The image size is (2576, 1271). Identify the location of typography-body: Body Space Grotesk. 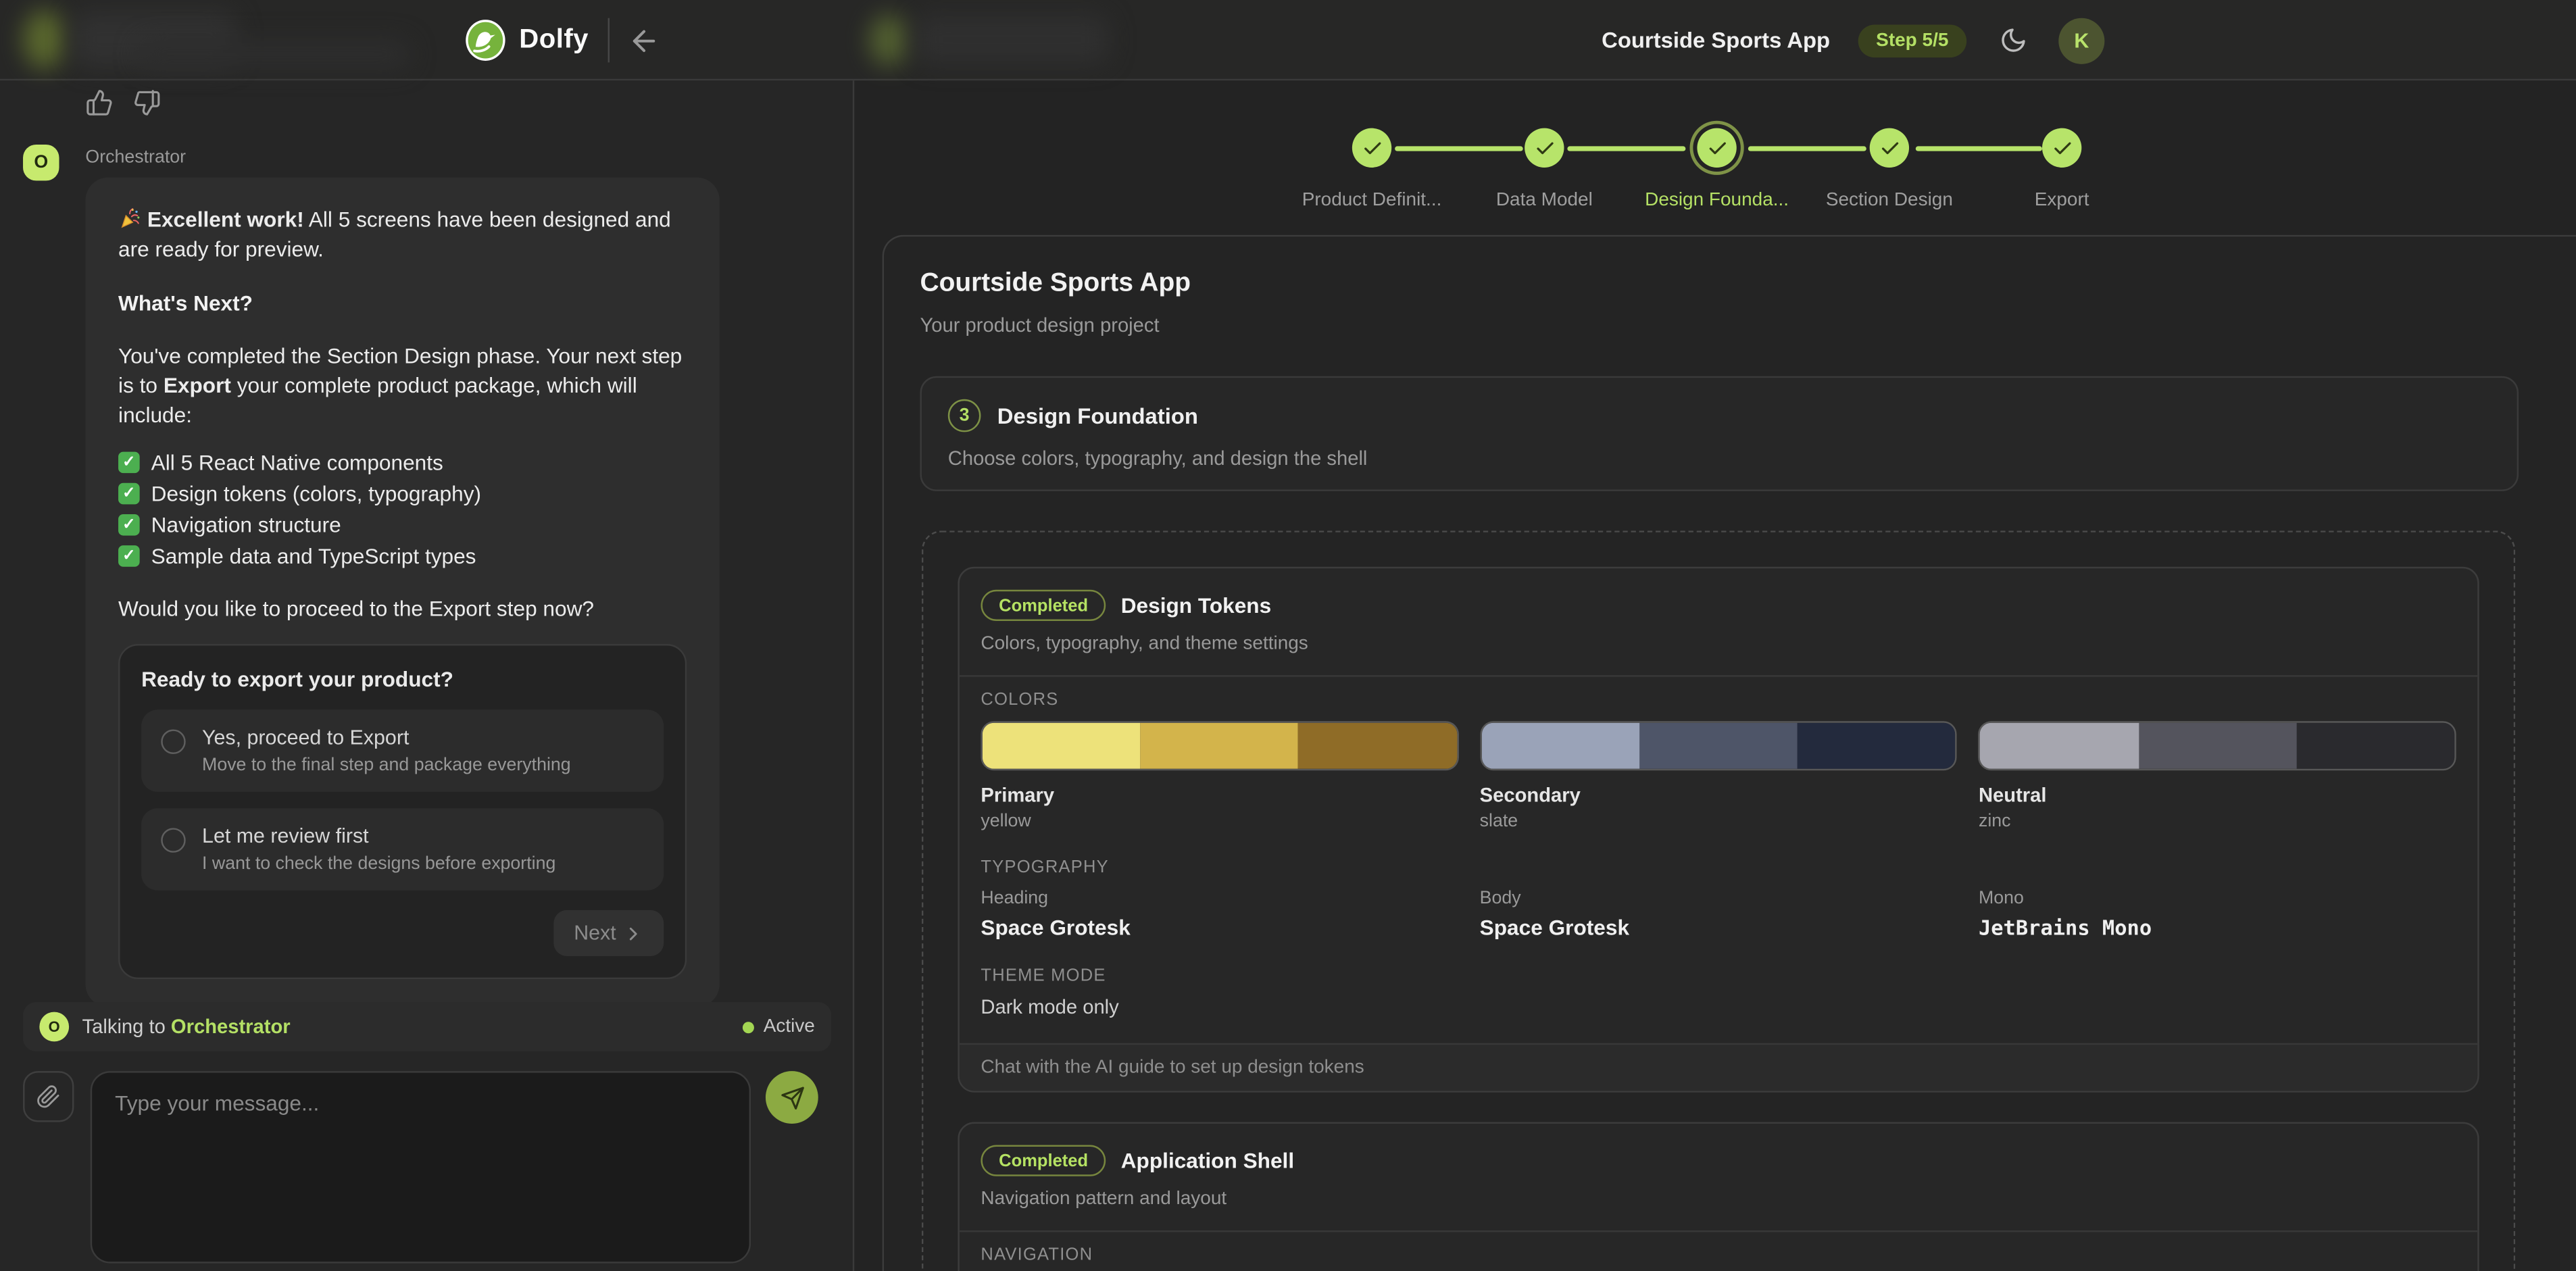
(1555, 915).